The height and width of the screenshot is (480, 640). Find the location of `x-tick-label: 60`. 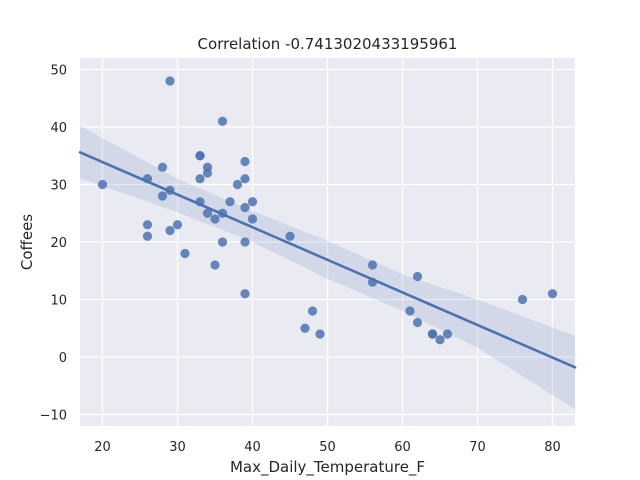

x-tick-label: 60 is located at coordinates (402, 447).